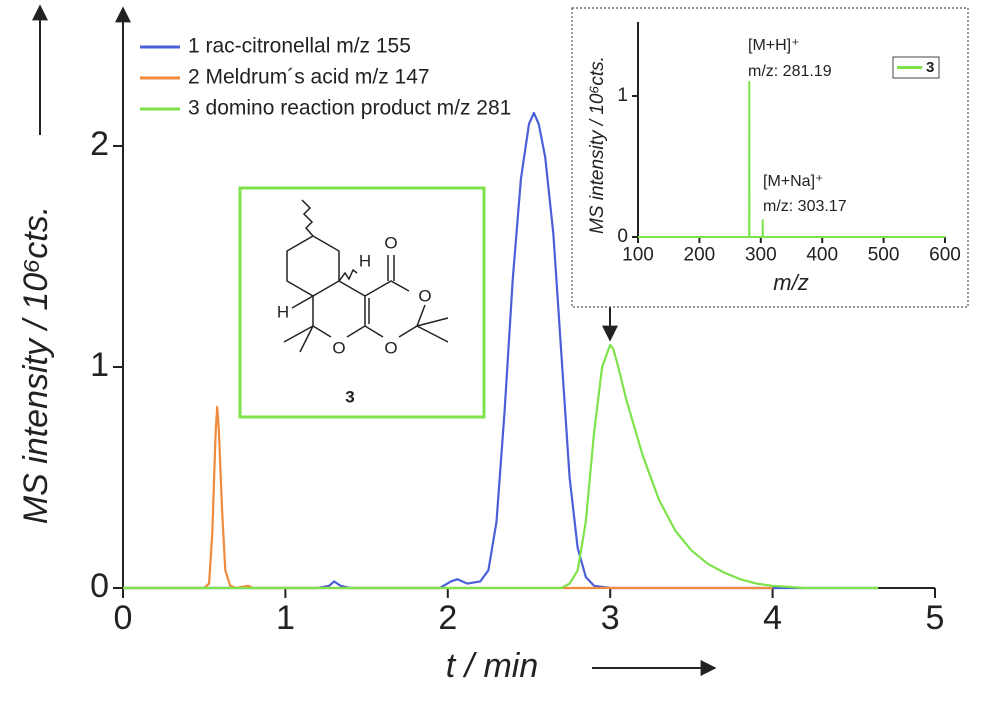  I want to click on structure-box, so click(362, 302).